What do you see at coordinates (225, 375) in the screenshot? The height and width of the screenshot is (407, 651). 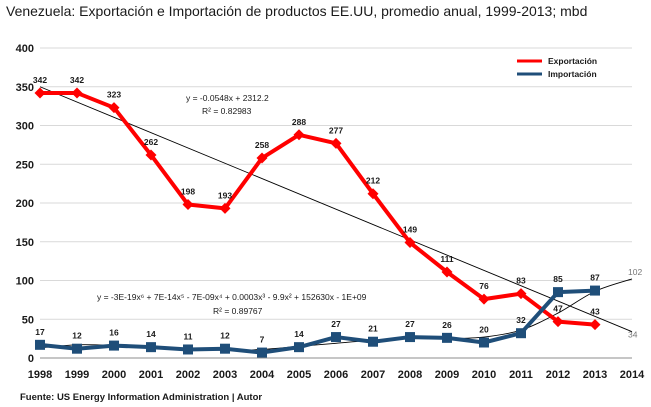 I see `x-tick-label: 2003` at bounding box center [225, 375].